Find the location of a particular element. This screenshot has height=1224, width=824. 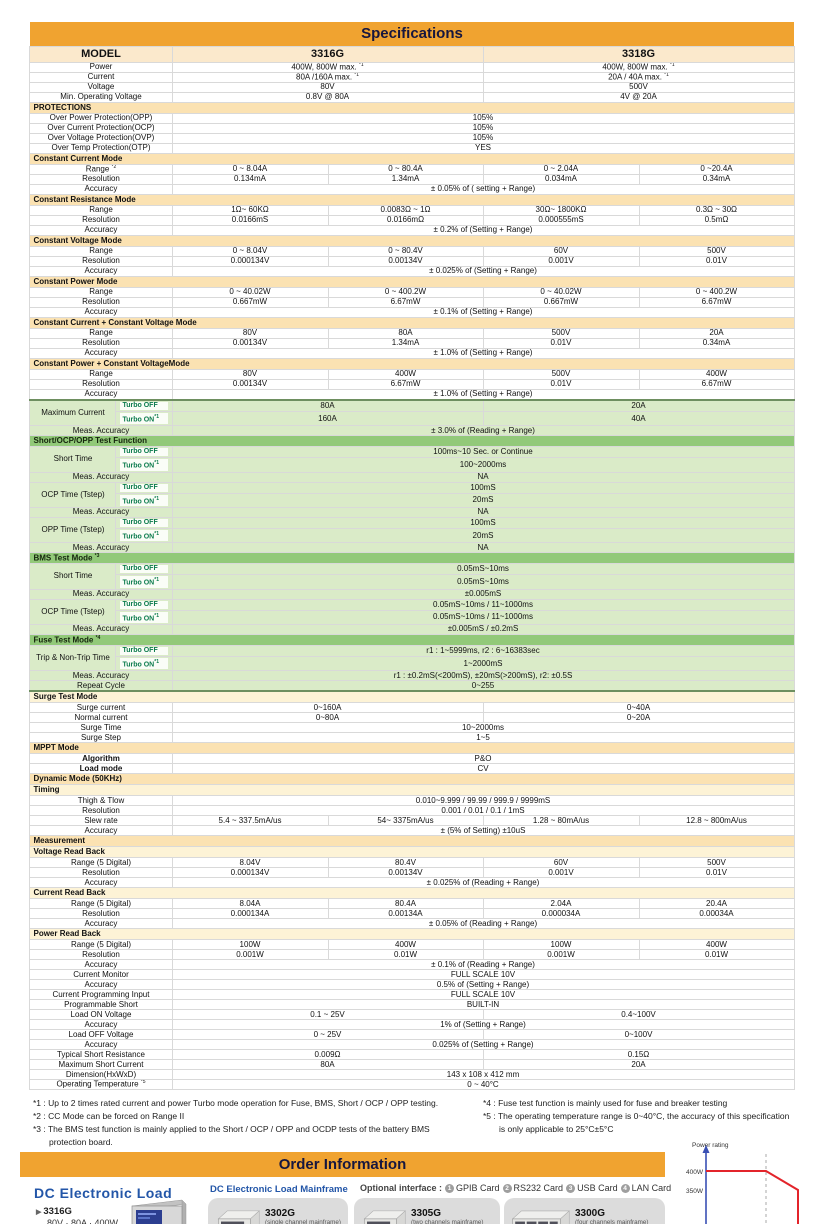

spec-row: Resolution 0.00134V 6.67mW 0.01V 6.67mW is located at coordinates (412, 385).